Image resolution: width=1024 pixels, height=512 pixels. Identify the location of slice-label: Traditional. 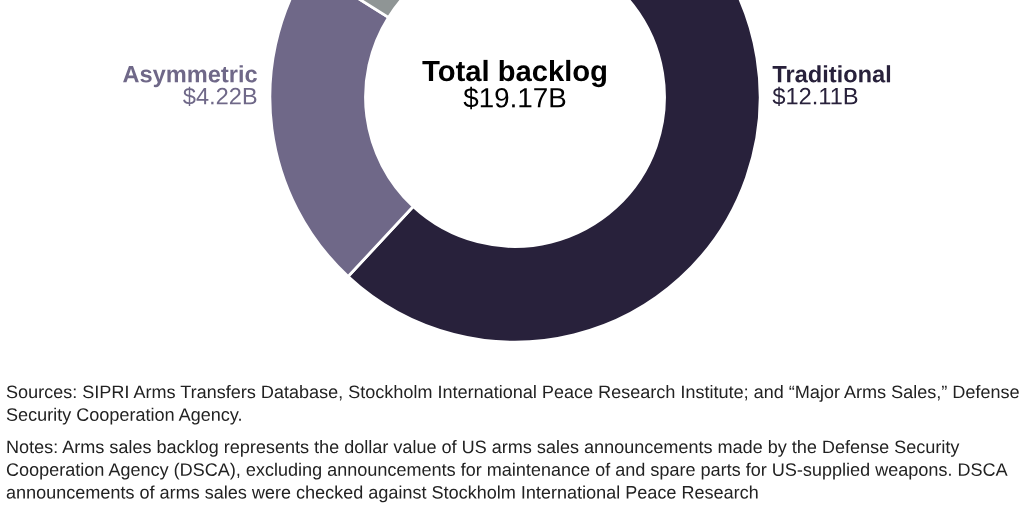
(831, 74).